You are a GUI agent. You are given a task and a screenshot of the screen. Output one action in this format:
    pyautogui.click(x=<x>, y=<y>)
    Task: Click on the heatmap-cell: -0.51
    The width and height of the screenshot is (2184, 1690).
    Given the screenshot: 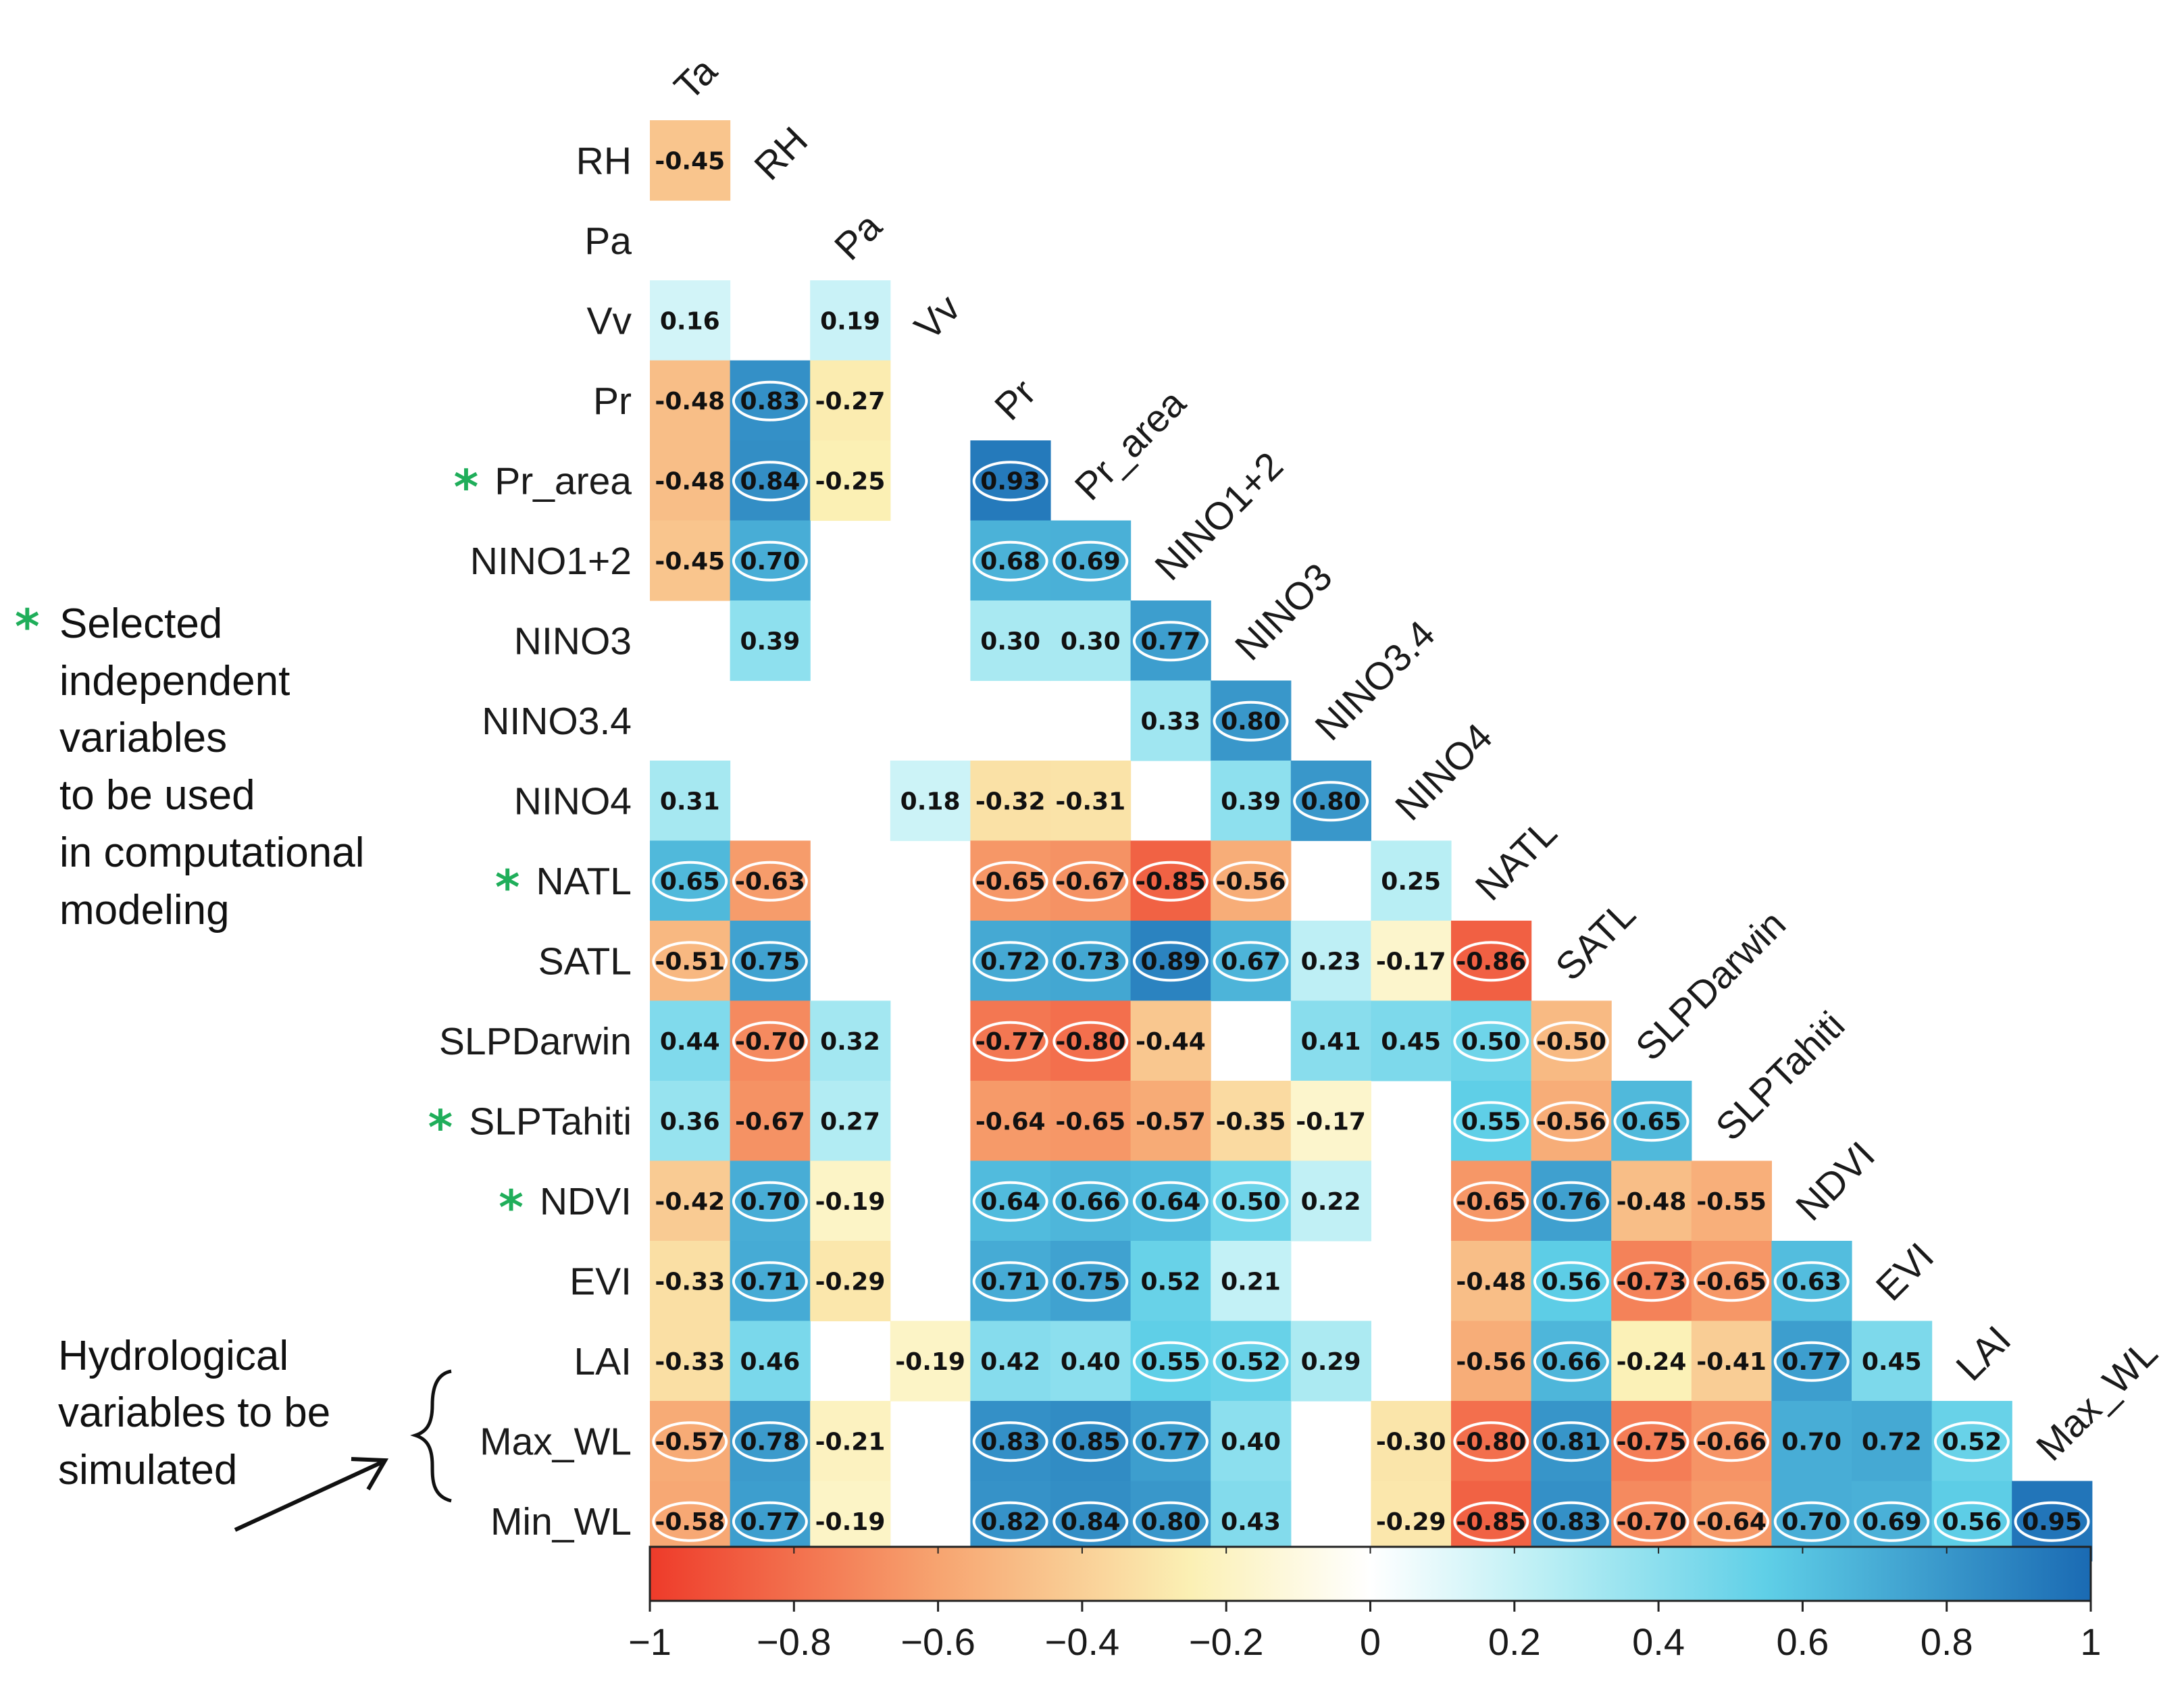 What is the action you would take?
    pyautogui.click(x=690, y=961)
    